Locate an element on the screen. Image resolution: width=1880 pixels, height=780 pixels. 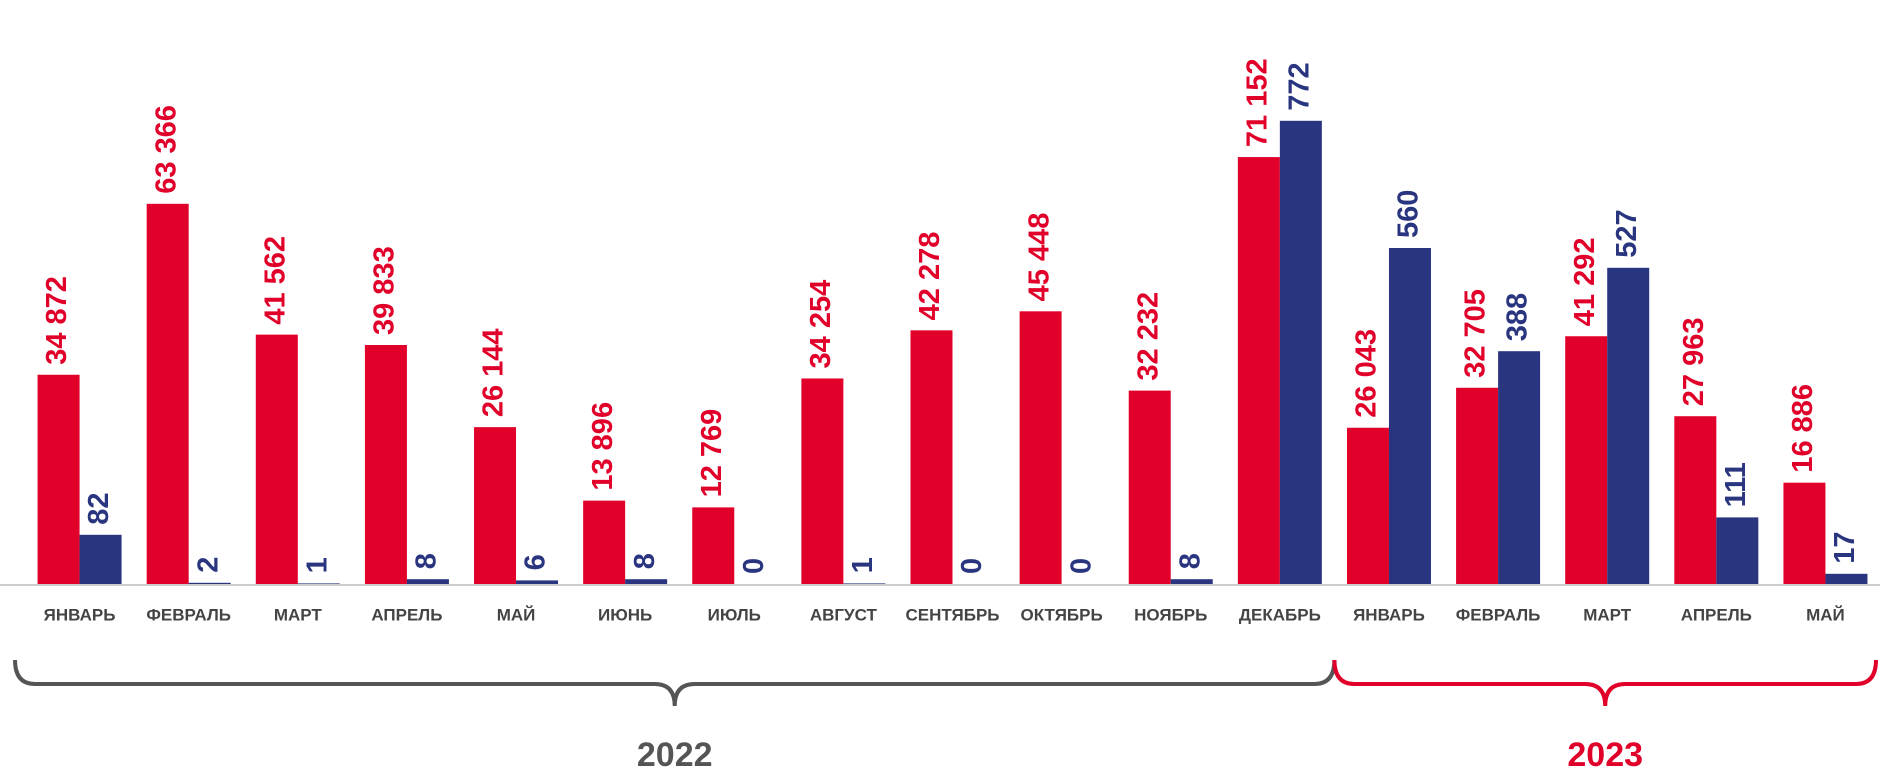
data-label: 17 is located at coordinates (1845, 548).